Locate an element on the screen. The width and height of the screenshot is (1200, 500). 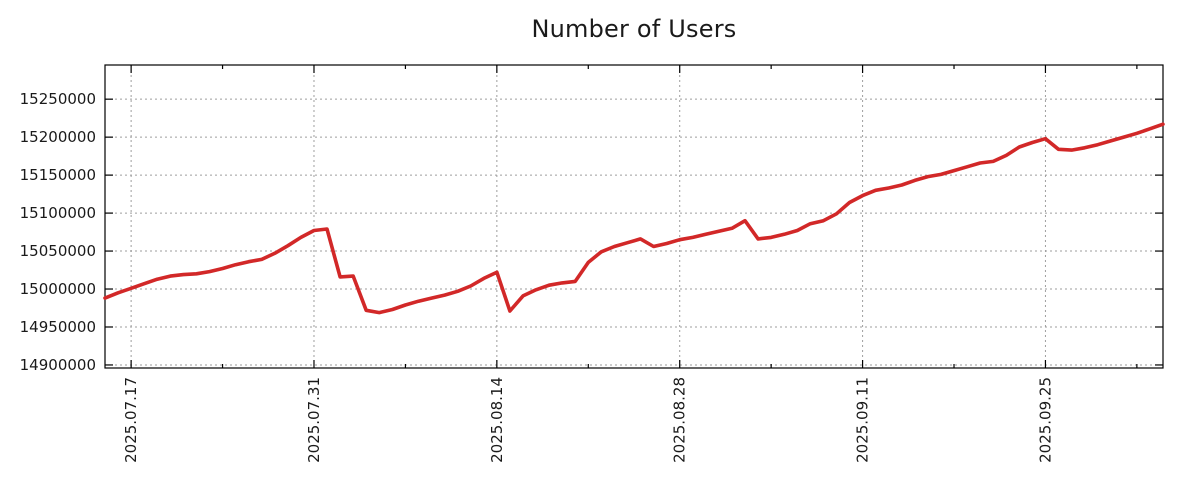
svg-text: 15000000 is located at coordinates (58, 289).